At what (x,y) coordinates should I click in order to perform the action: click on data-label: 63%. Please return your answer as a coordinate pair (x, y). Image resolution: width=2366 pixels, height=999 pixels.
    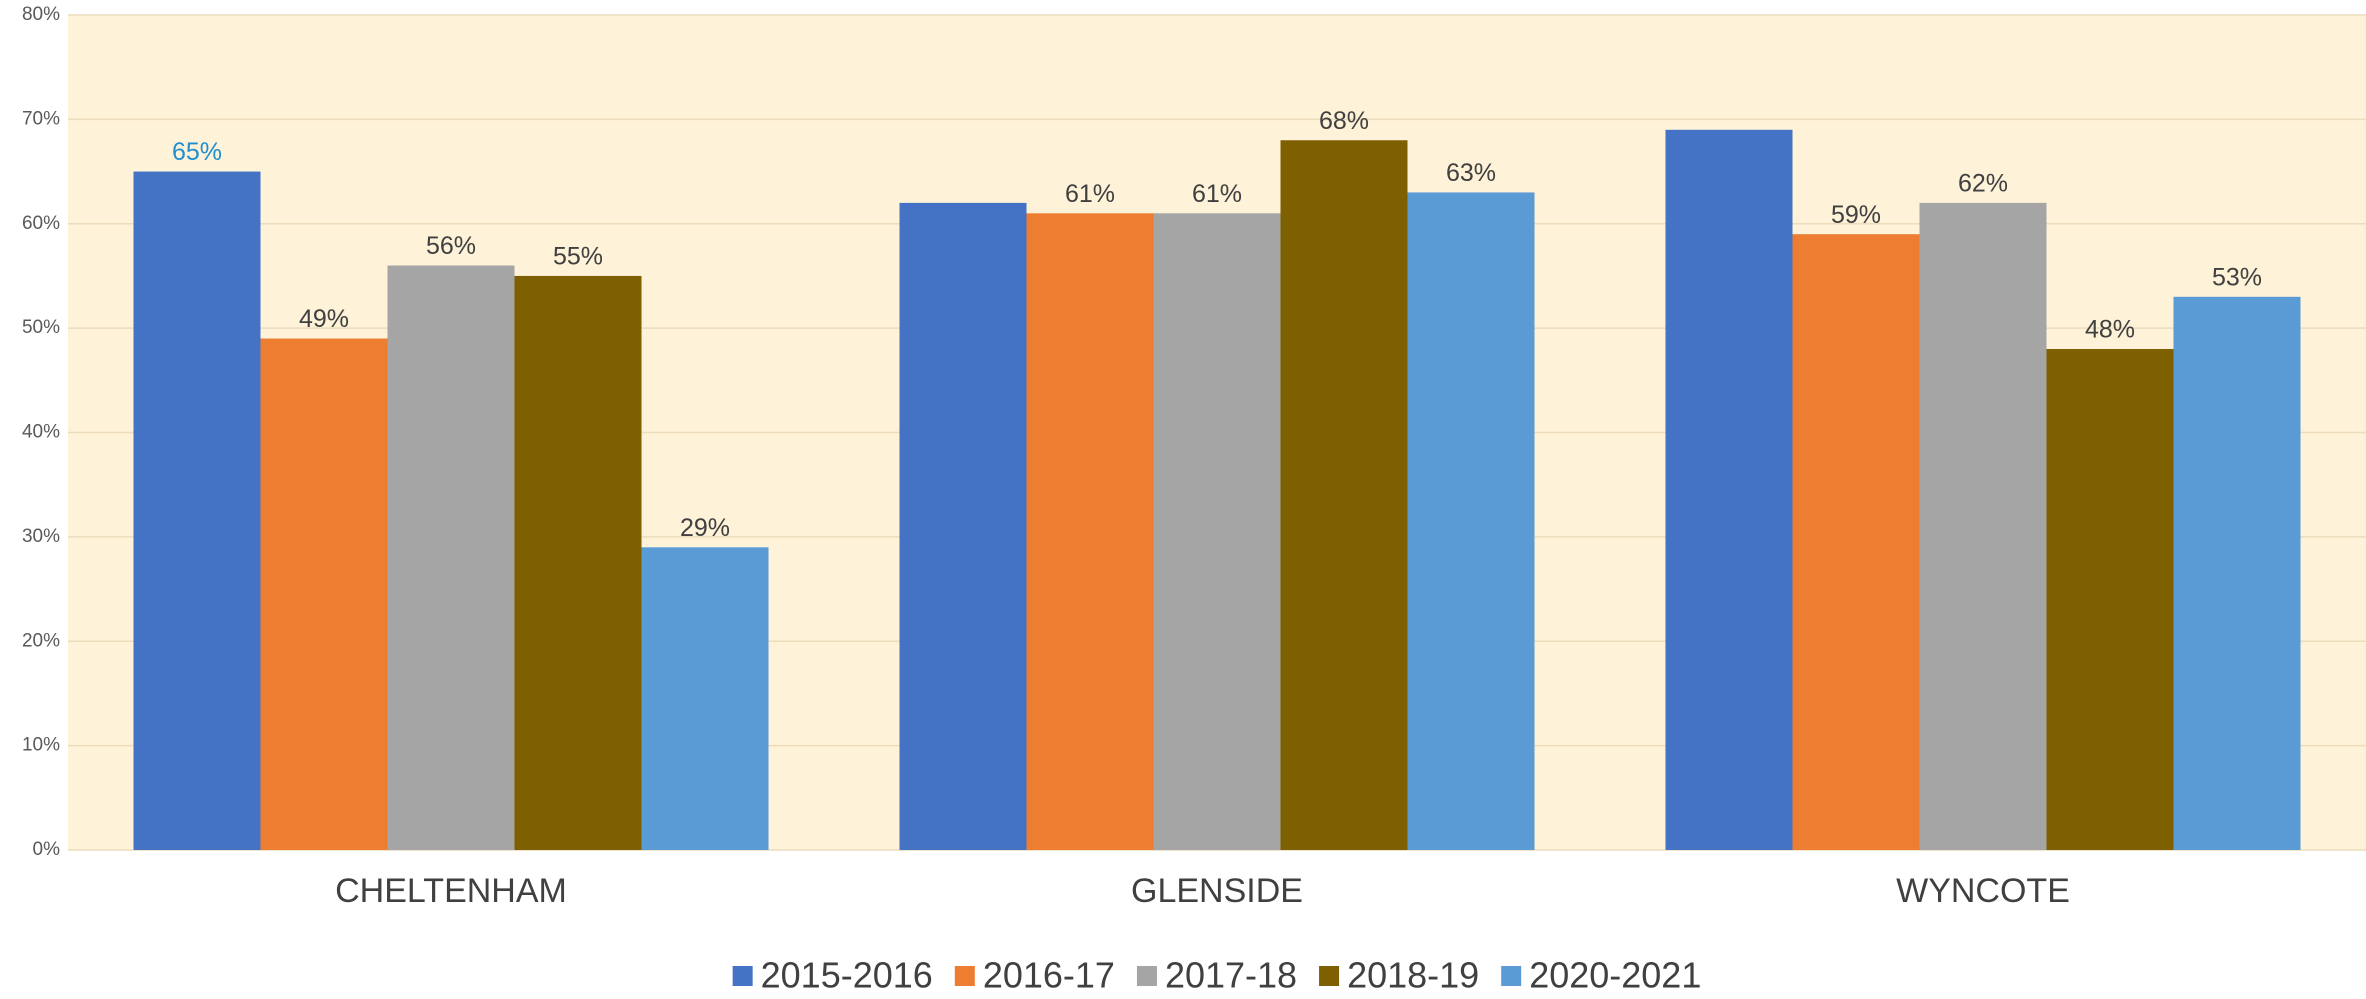
    Looking at the image, I should click on (1471, 173).